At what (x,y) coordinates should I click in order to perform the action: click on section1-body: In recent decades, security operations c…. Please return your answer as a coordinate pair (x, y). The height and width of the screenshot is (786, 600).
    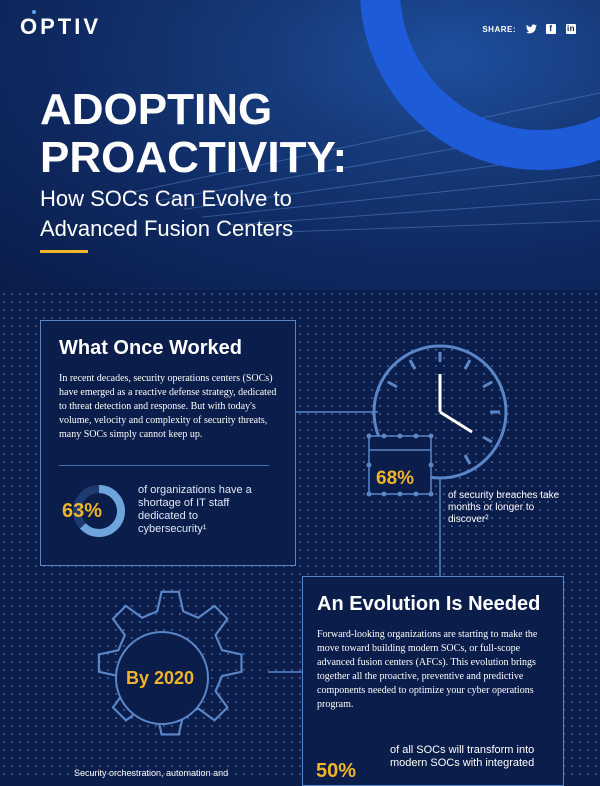
    Looking at the image, I should click on (168, 406).